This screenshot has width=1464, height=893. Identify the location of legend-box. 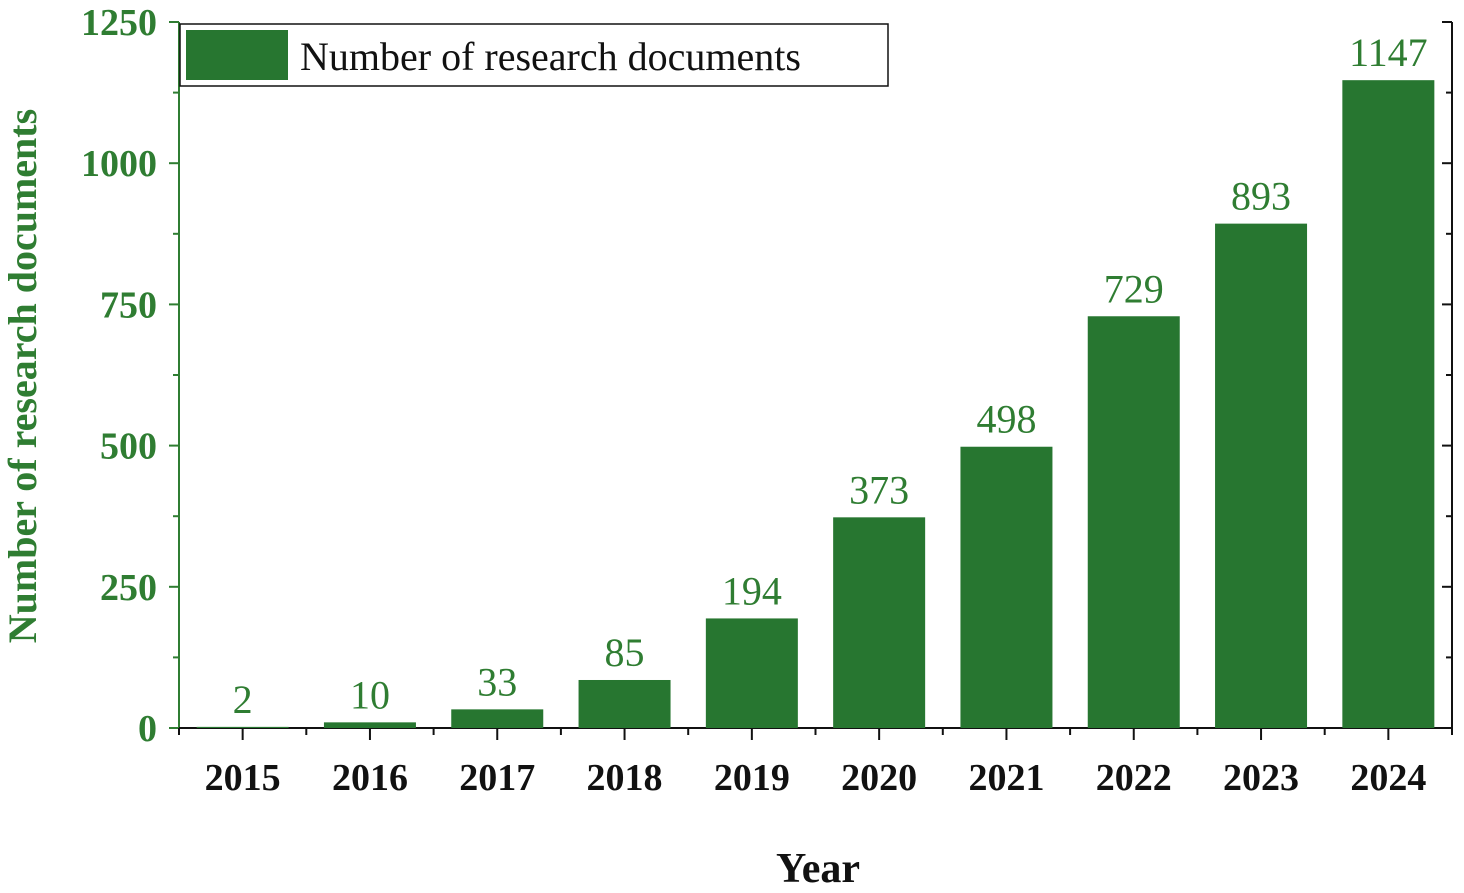
(534, 55).